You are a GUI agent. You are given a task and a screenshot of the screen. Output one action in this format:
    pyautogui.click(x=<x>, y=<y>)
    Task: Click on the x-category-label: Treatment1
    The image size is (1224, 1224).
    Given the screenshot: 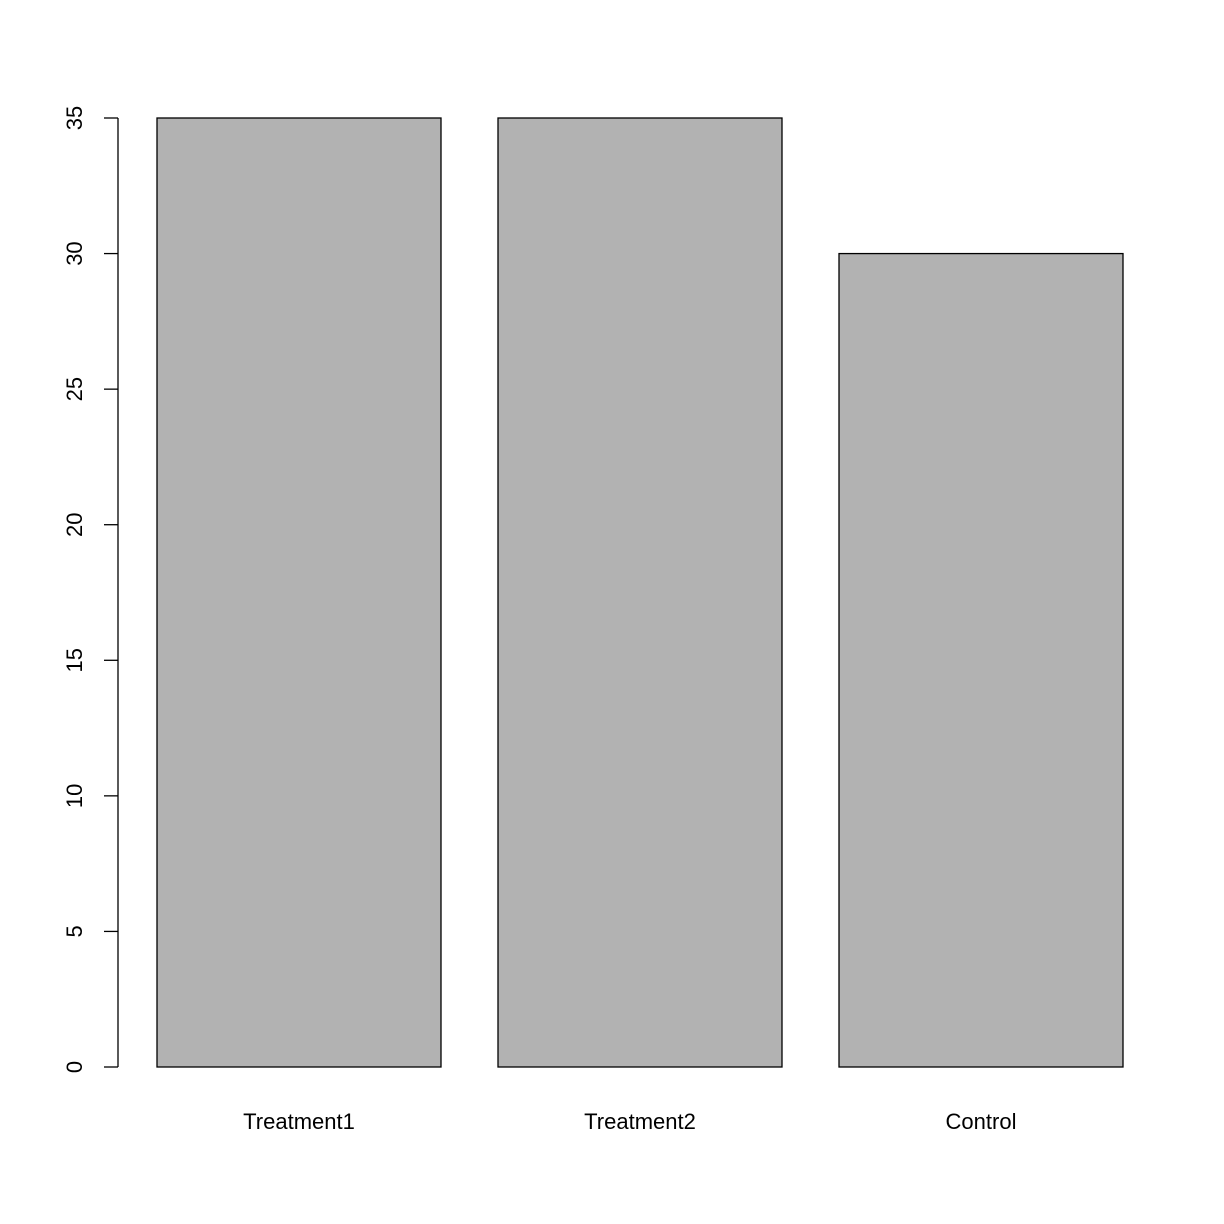 What is the action you would take?
    pyautogui.click(x=299, y=1121)
    